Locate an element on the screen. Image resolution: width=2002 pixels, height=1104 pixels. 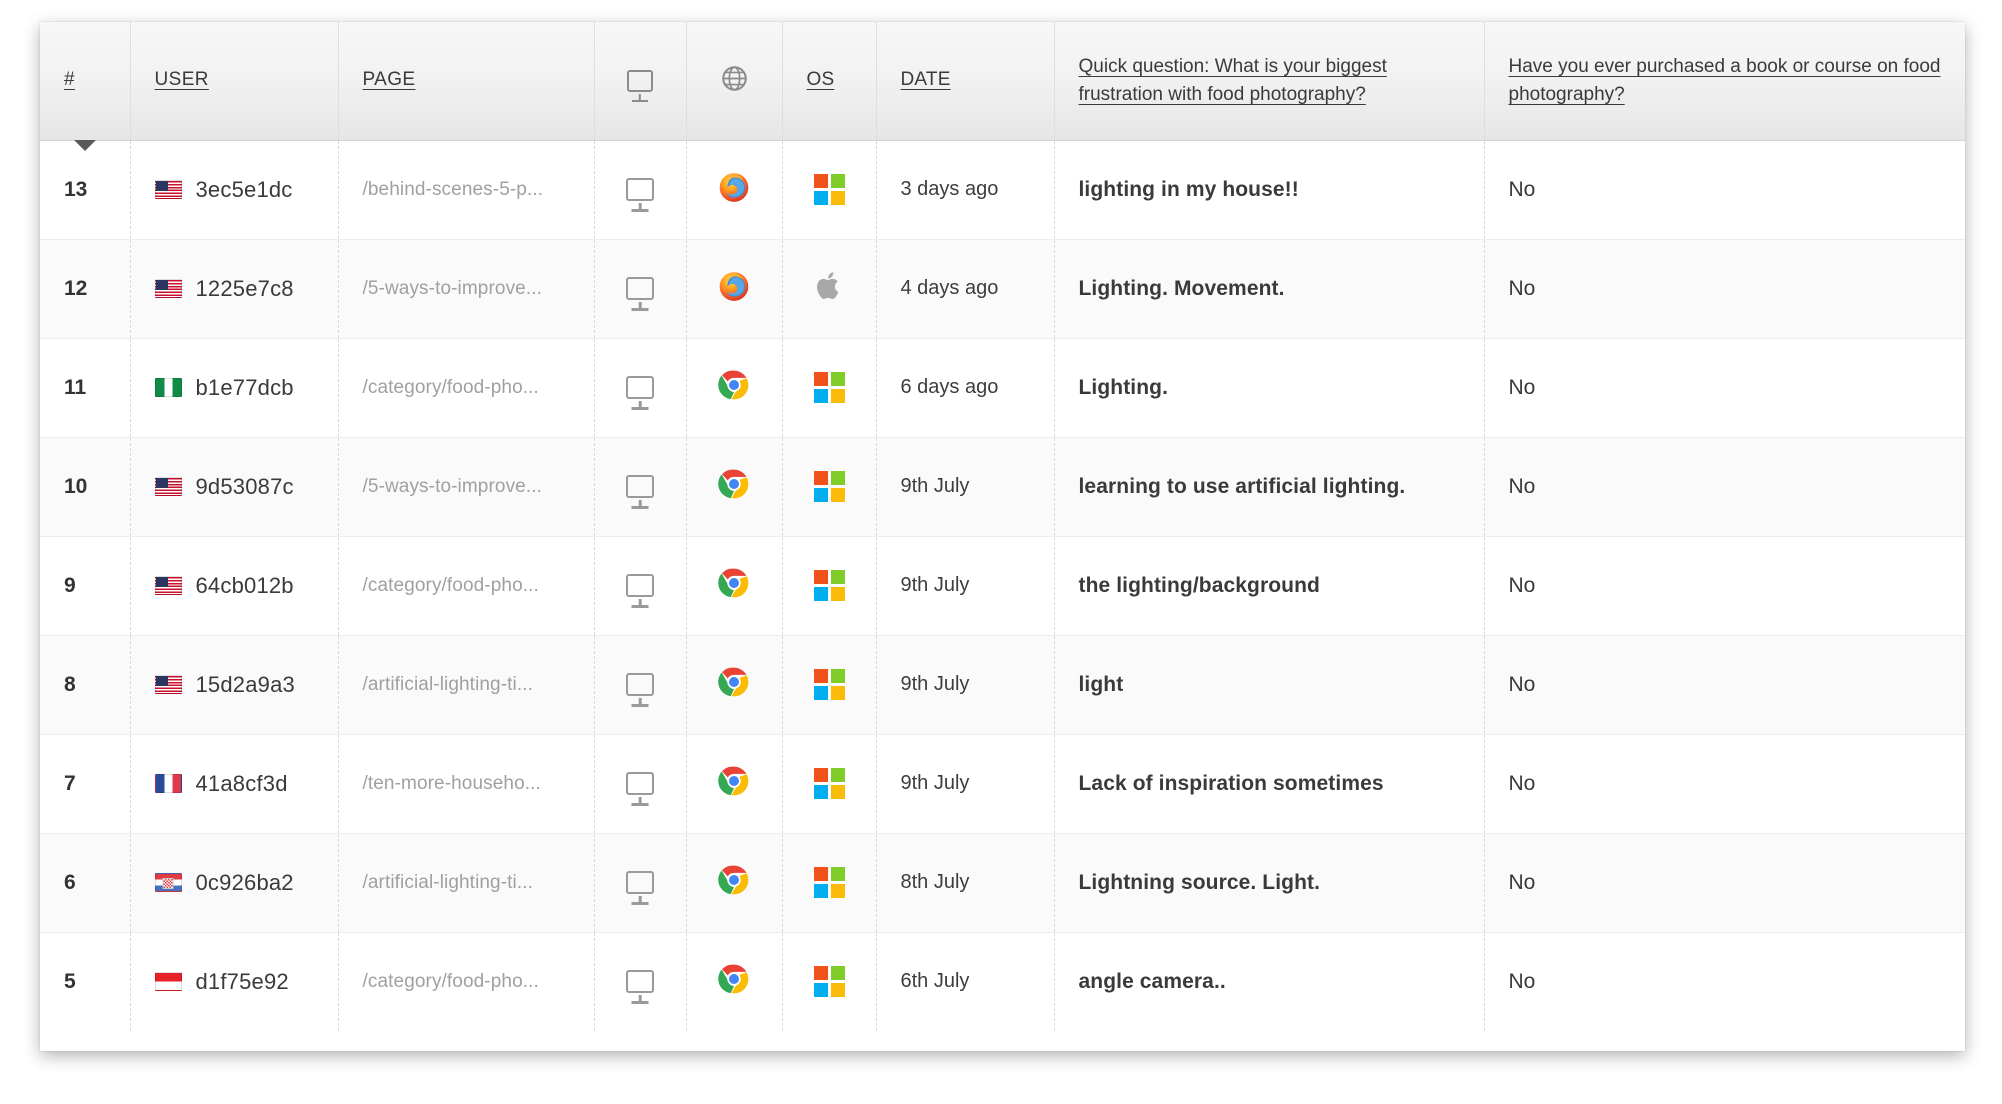
header-row: # USER PAGE is located at coordinates (1002, 86).